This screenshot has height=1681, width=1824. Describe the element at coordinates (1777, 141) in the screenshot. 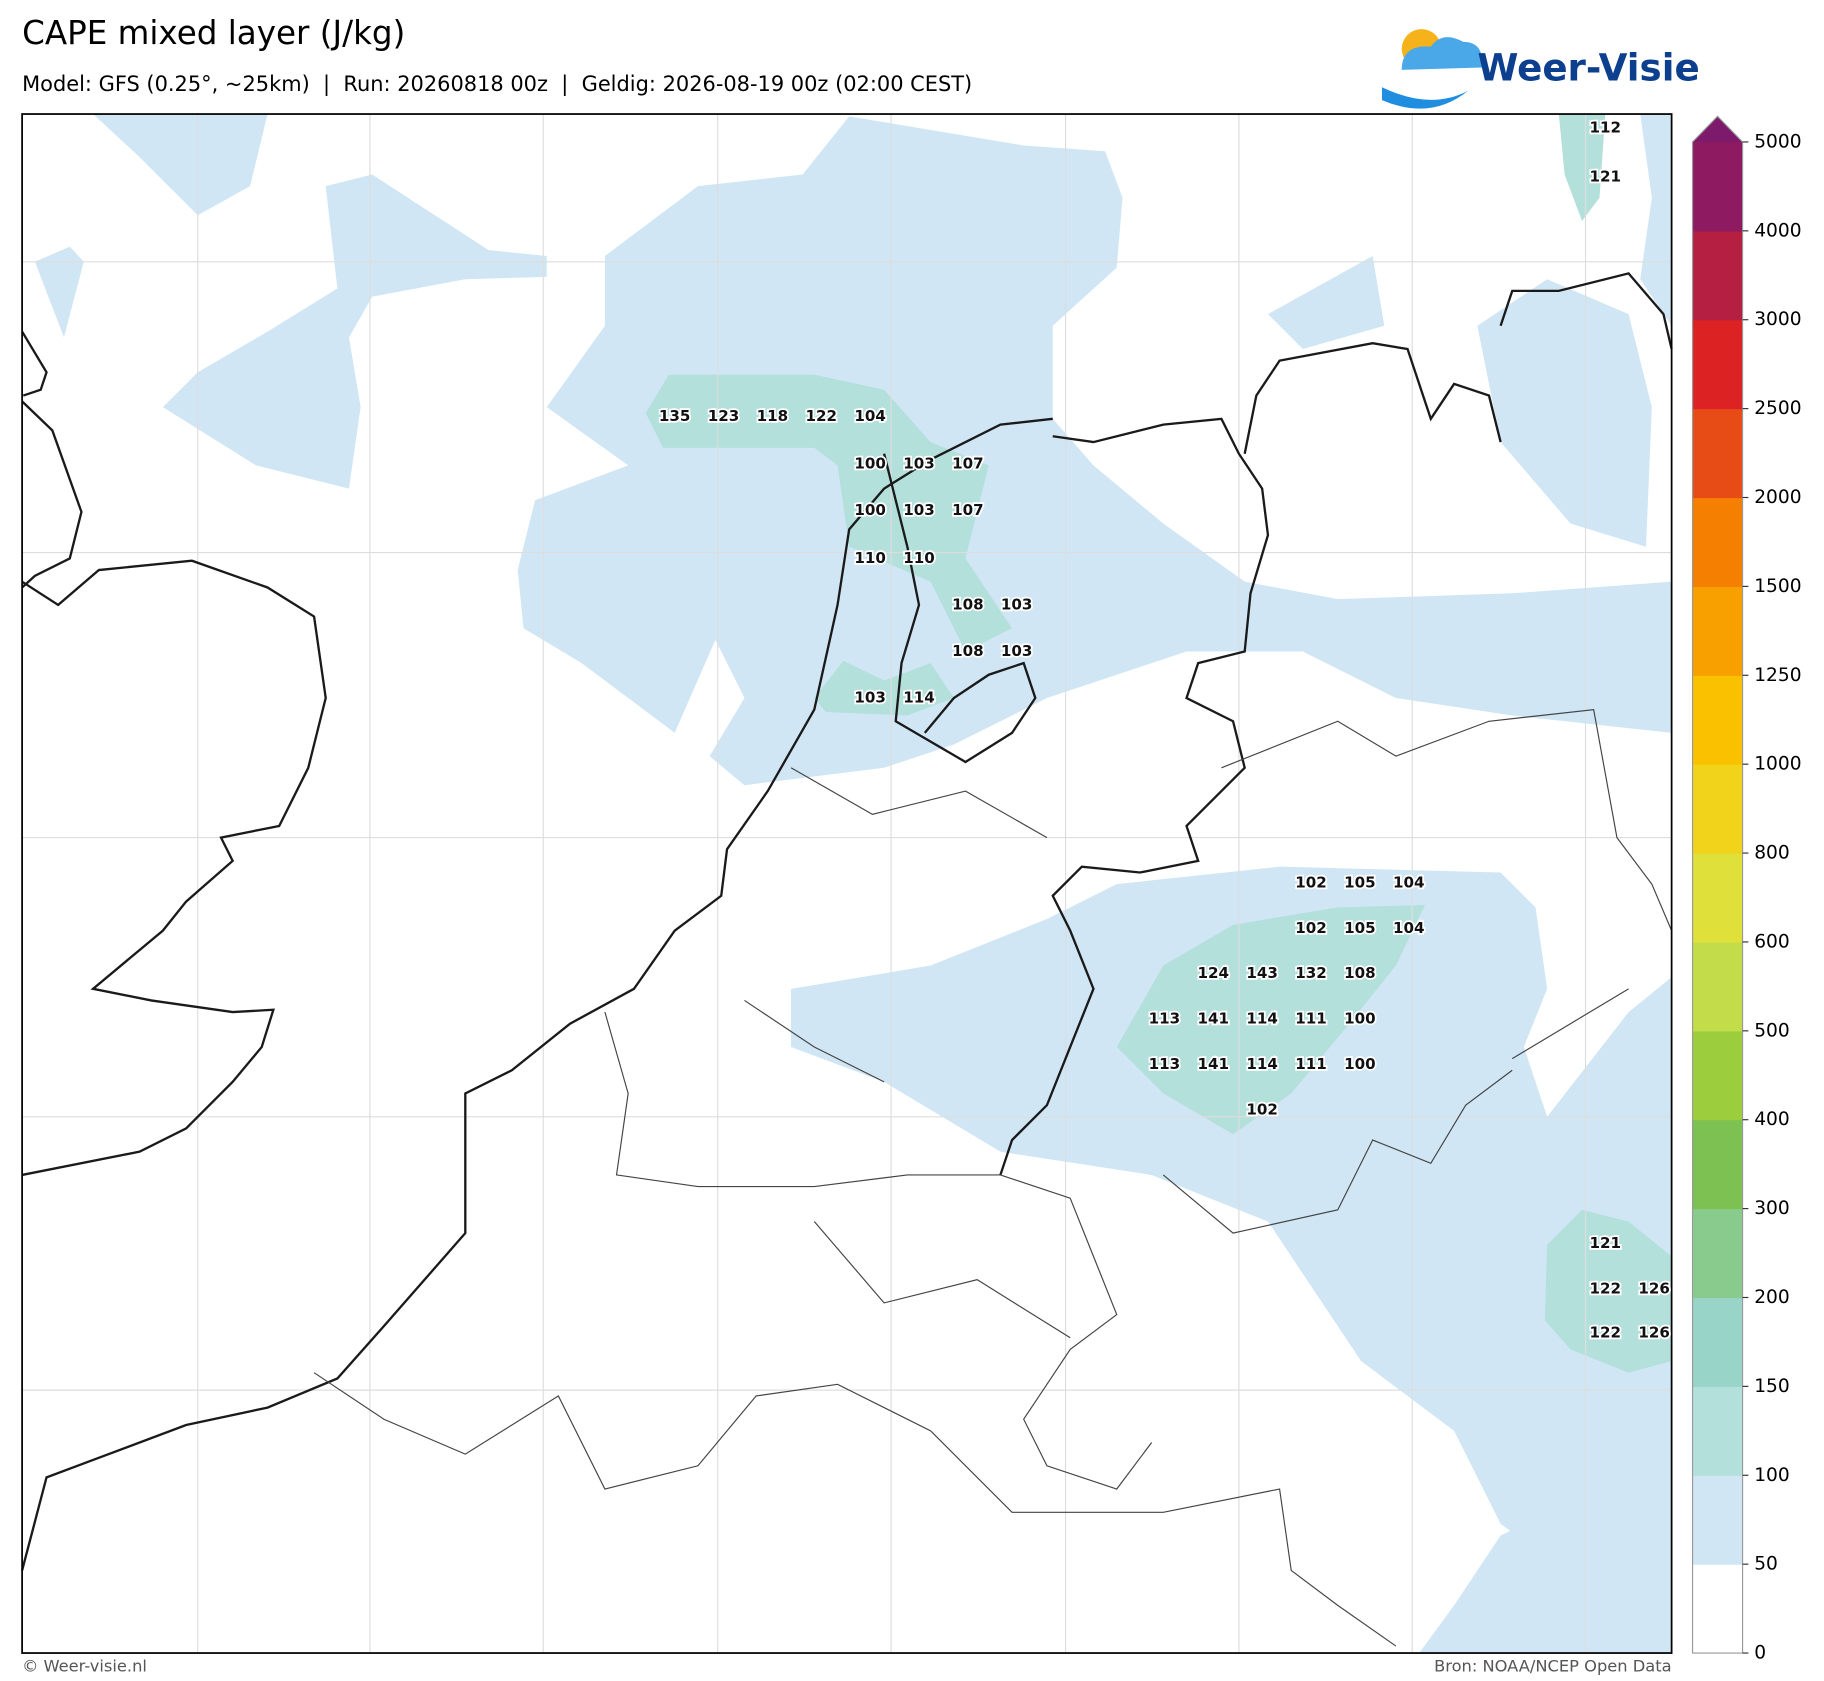

I see `colorbar-tick-label: 5000` at that location.